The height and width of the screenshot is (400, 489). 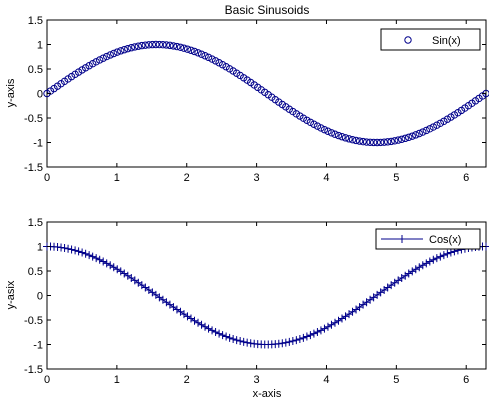 What do you see at coordinates (445, 240) in the screenshot?
I see `legend-label-cos: Cos(x)` at bounding box center [445, 240].